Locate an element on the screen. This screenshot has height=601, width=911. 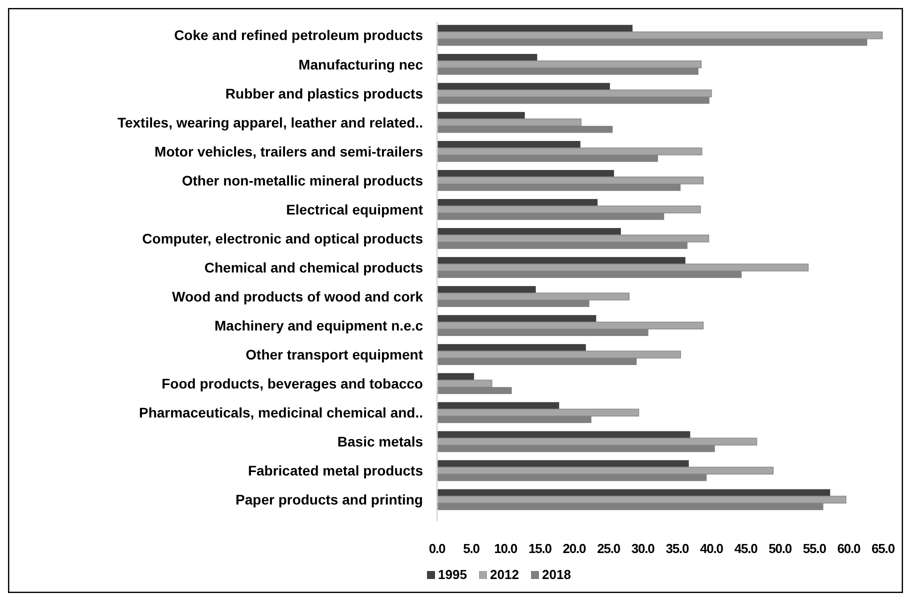
legend-label: 1995 is located at coordinates (452, 574).